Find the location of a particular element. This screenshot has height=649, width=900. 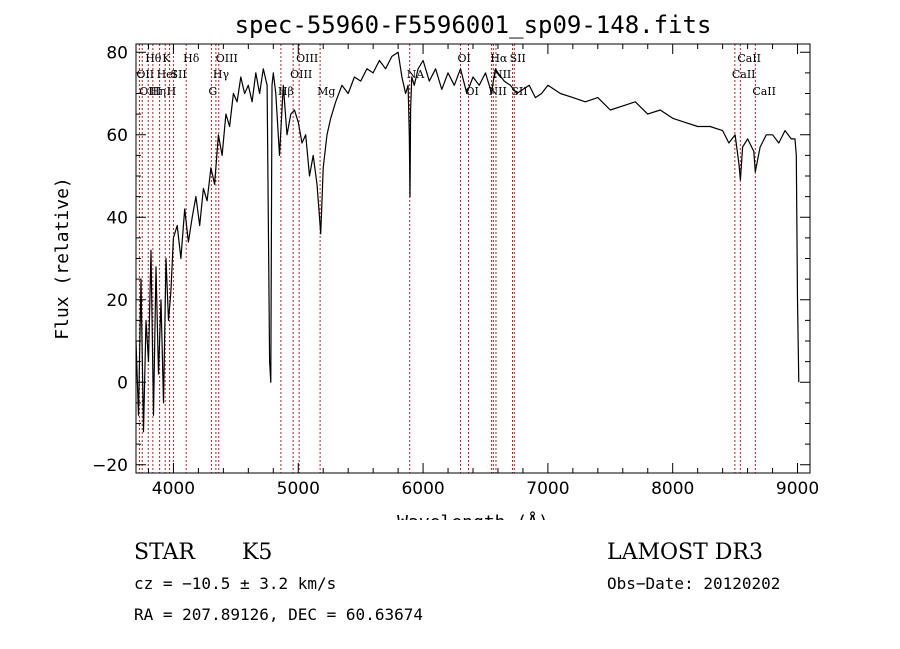

spectral-line-label-26: CaII is located at coordinates (764, 91).